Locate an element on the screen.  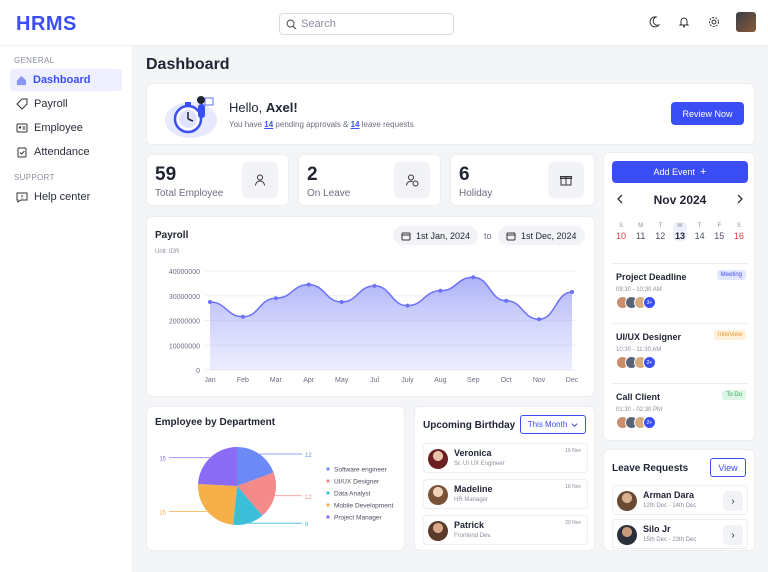
payroll-unit: Unit: IDR is located at coordinates (167, 252).